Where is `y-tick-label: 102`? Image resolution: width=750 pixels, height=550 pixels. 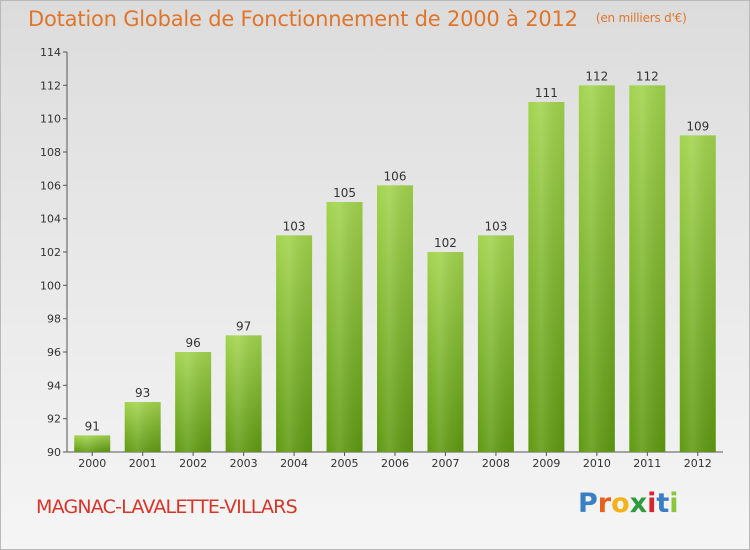 y-tick-label: 102 is located at coordinates (50, 252).